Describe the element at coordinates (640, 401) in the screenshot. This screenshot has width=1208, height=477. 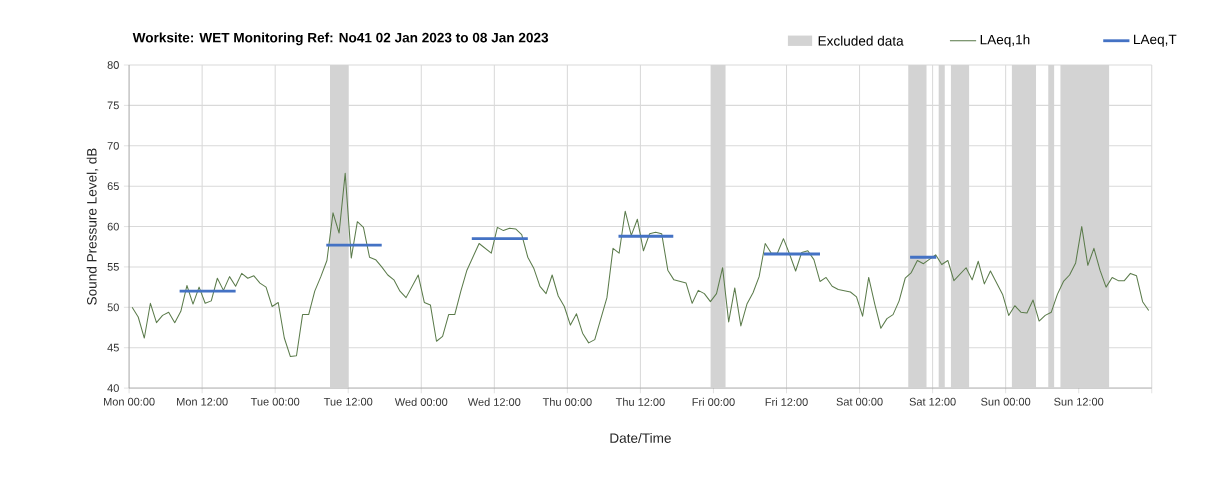
I see `x-tick-label: Thu 12:00` at that location.